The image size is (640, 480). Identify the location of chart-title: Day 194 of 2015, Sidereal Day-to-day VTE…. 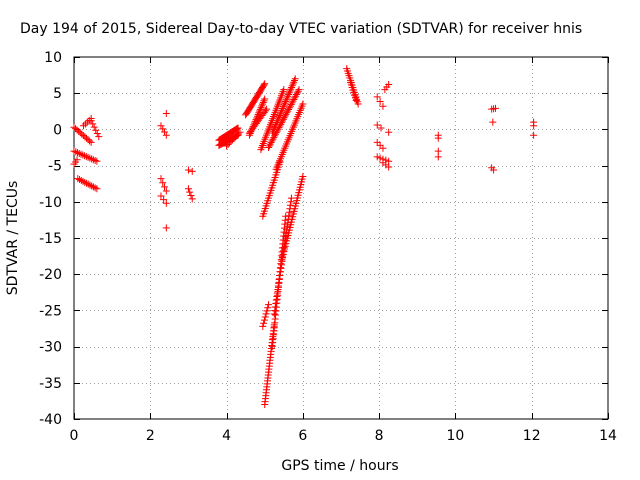
(301, 29).